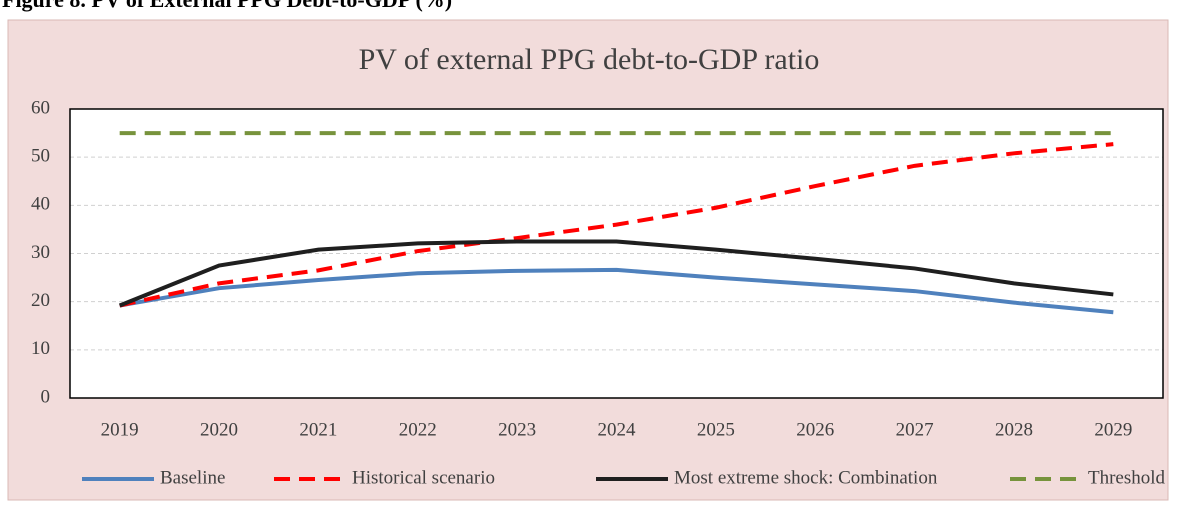  Describe the element at coordinates (517, 429) in the screenshot. I see `x-tick-label: 2023` at that location.